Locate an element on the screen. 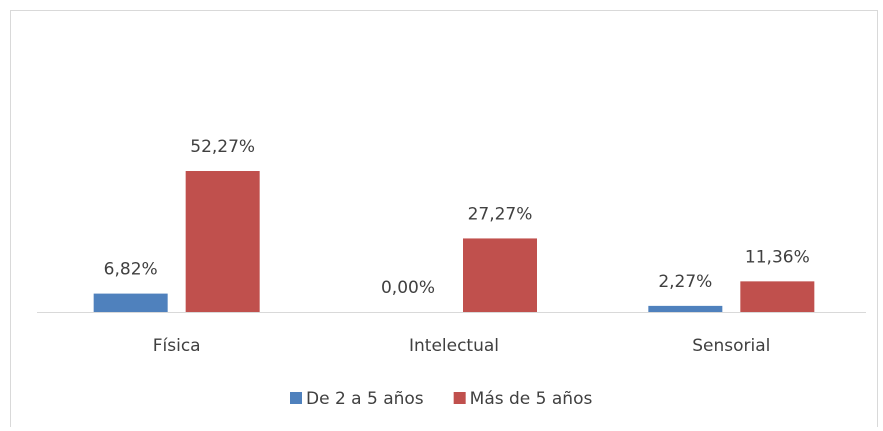 Image resolution: width=883 pixels, height=431 pixels. data-label: 52,27% is located at coordinates (222, 147).